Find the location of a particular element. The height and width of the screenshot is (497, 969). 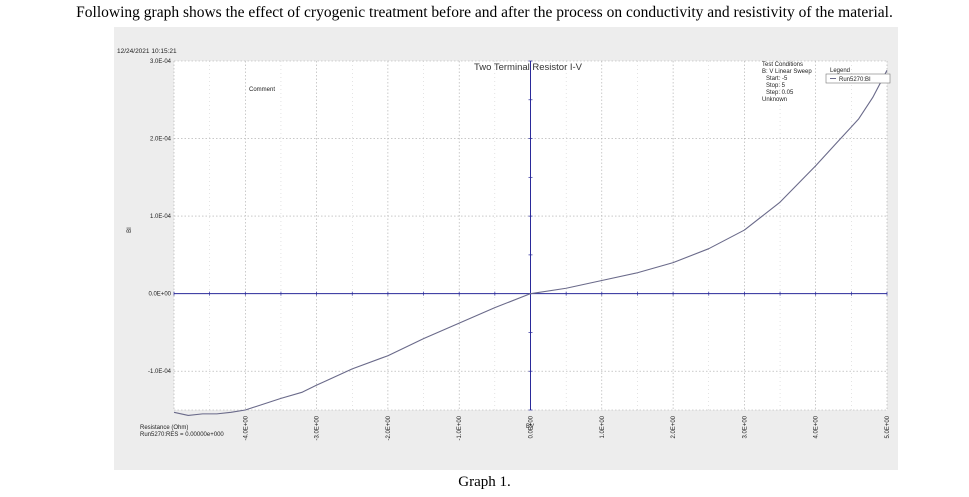

test-condition-line: Unknown is located at coordinates (774, 100).